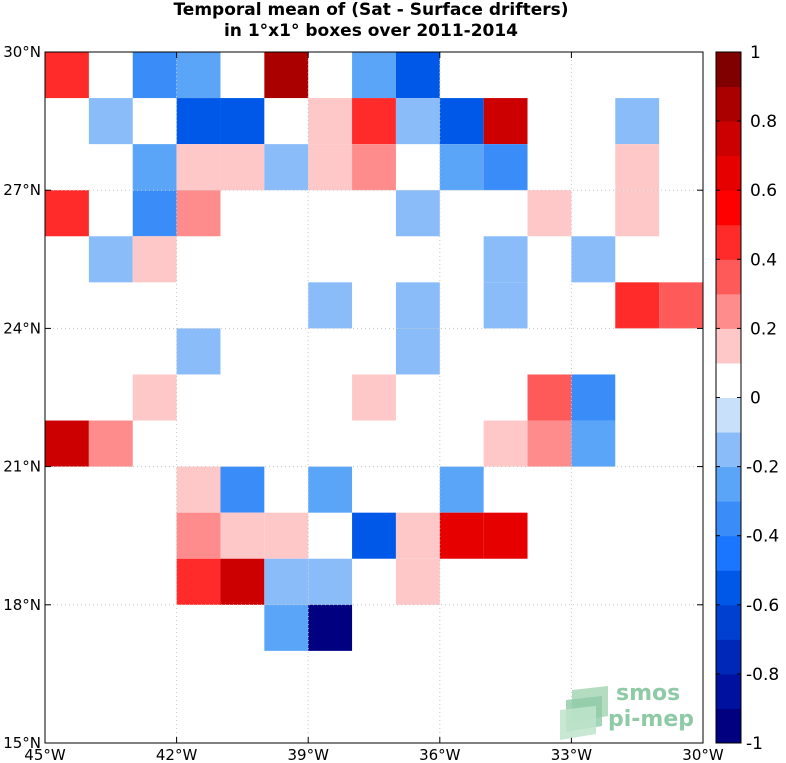  I want to click on colorbar-tick-label: 0.6, so click(763, 191).